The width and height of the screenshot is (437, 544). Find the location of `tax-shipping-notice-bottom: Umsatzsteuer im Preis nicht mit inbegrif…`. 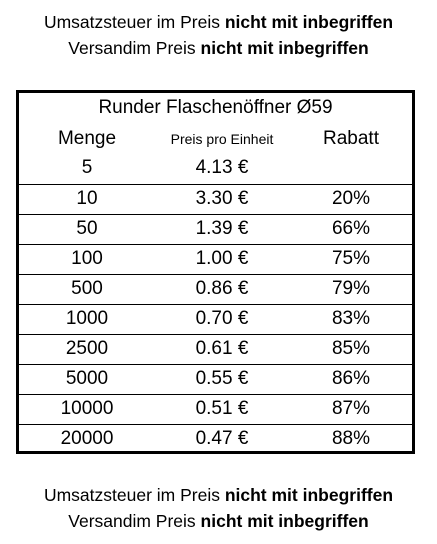

tax-shipping-notice-bottom: Umsatzsteuer im Preis nicht mit inbegrif… is located at coordinates (218, 508).